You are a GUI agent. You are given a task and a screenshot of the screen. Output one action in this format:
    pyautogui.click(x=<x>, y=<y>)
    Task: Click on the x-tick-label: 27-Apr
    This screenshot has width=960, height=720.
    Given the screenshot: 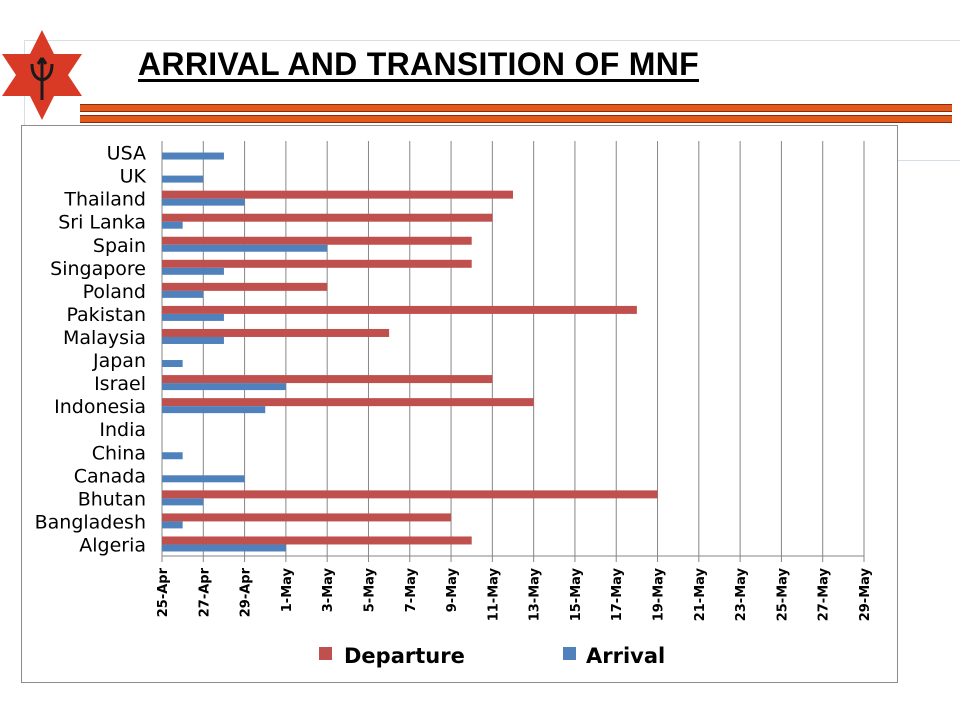 What is the action you would take?
    pyautogui.click(x=204, y=592)
    